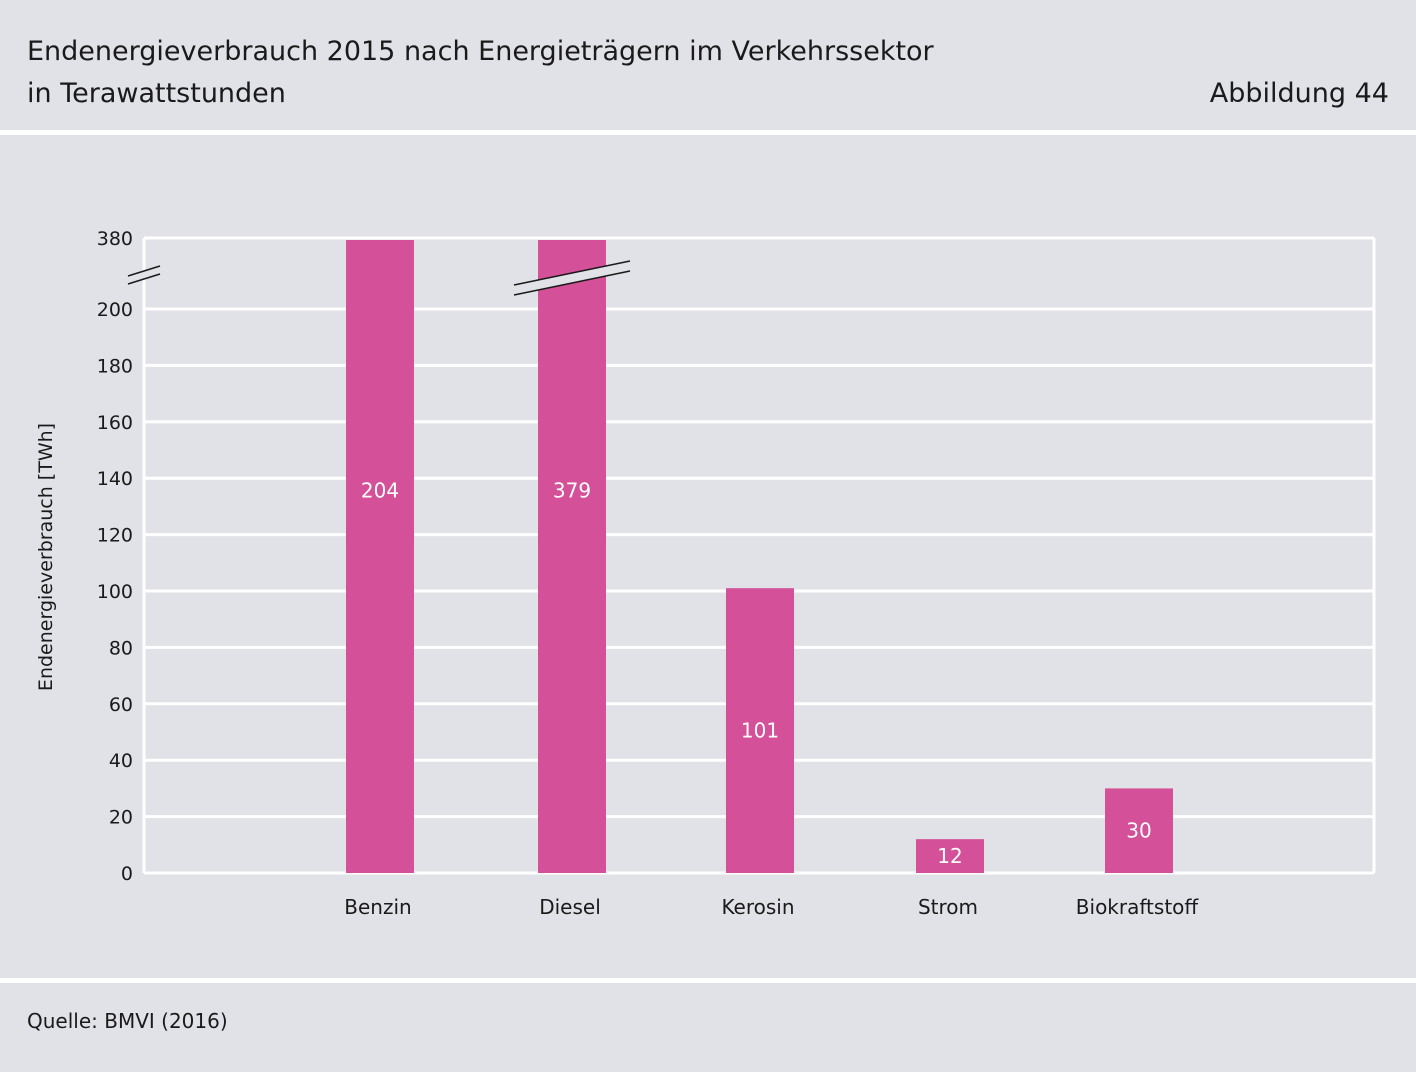 This screenshot has width=1416, height=1077. I want to click on bar-strom, so click(950, 856).